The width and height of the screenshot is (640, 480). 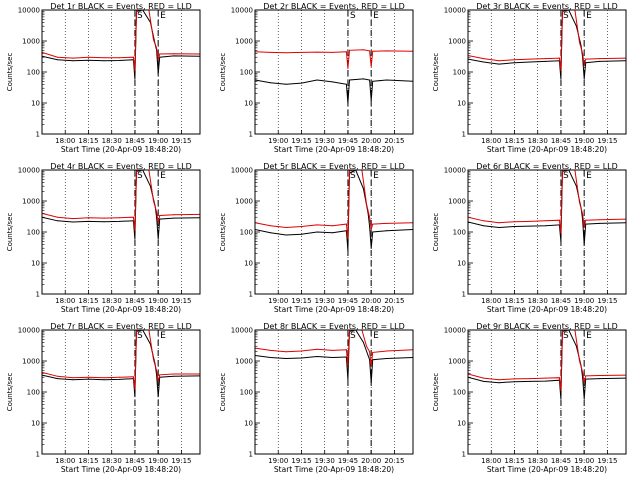 What do you see at coordinates (547, 202) in the screenshot?
I see `lld-series-line` at bounding box center [547, 202].